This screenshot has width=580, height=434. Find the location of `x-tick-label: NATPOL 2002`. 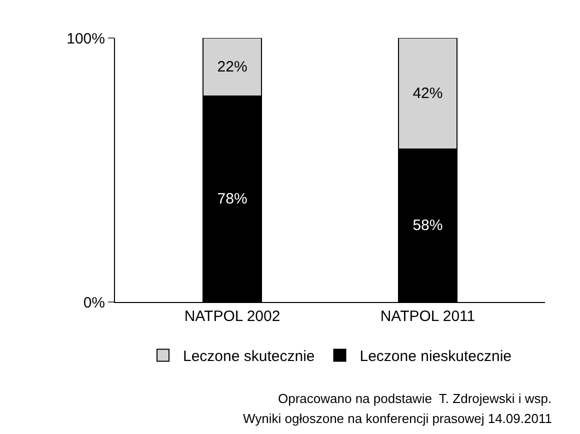

x-tick-label: NATPOL 2002 is located at coordinates (232, 316).